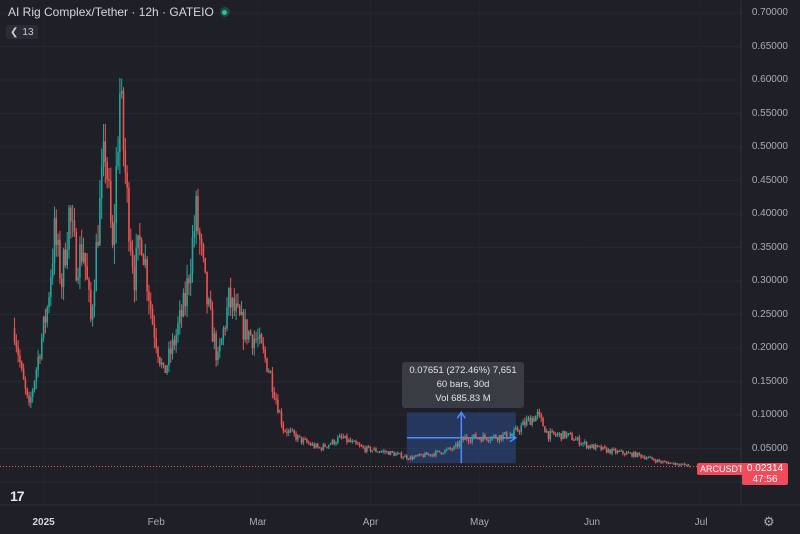 The height and width of the screenshot is (534, 800). Describe the element at coordinates (156, 522) in the screenshot. I see `time-tick-label: Feb` at that location.